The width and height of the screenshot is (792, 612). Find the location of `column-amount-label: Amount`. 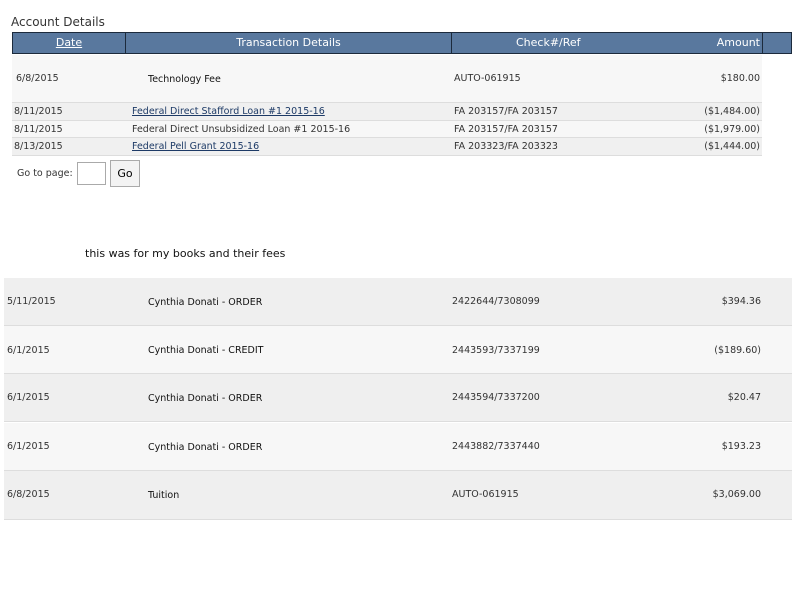

column-amount-label: Amount is located at coordinates (738, 42).